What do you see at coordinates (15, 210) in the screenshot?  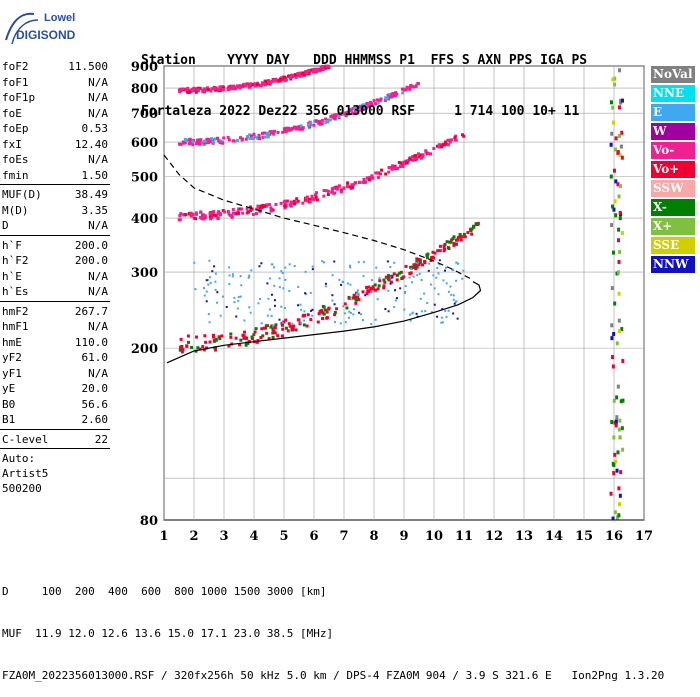 I see `param-name: M(D)` at bounding box center [15, 210].